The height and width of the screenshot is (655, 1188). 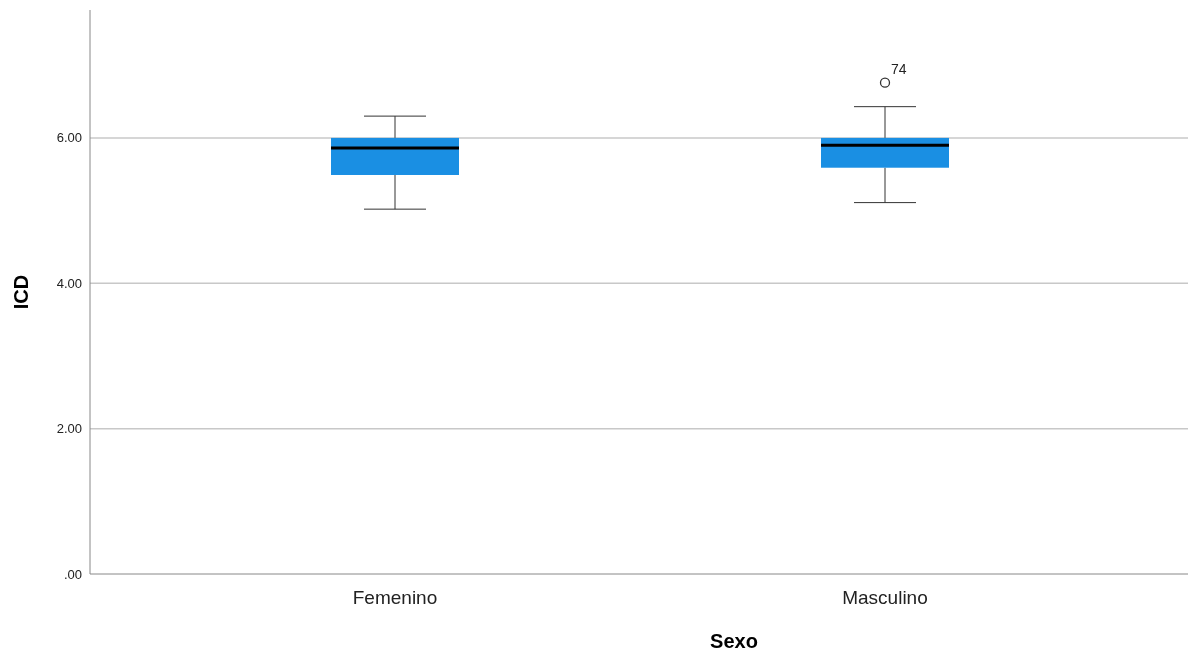 I want to click on y-tick-label: 4.00, so click(x=69, y=283).